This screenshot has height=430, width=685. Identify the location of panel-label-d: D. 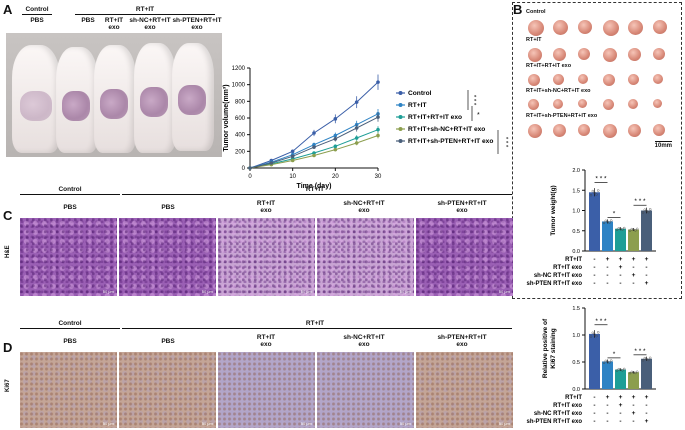
(8, 347).